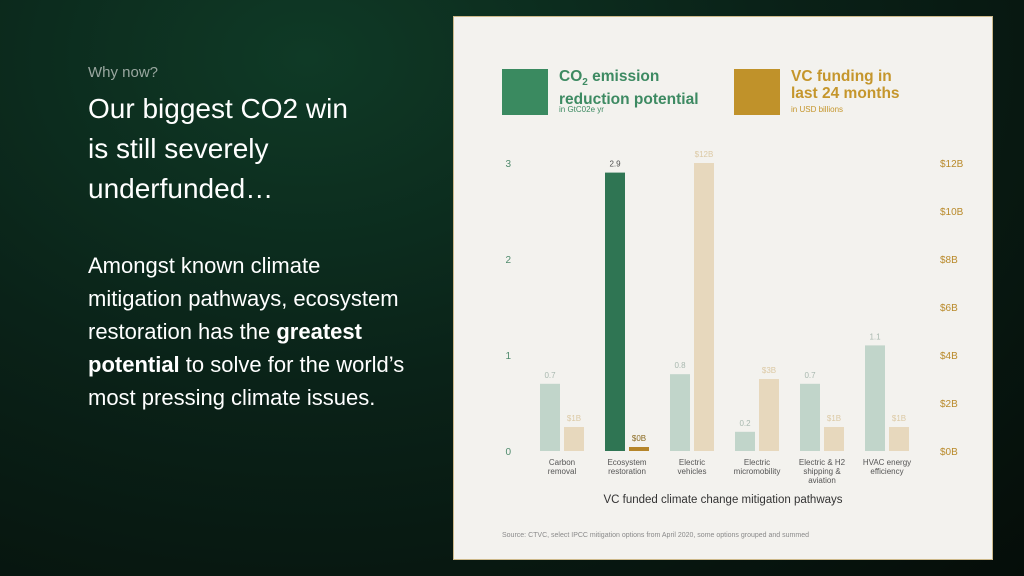 The height and width of the screenshot is (576, 1024). Describe the element at coordinates (949, 356) in the screenshot. I see `right-axis-tick-label: $4B` at that location.